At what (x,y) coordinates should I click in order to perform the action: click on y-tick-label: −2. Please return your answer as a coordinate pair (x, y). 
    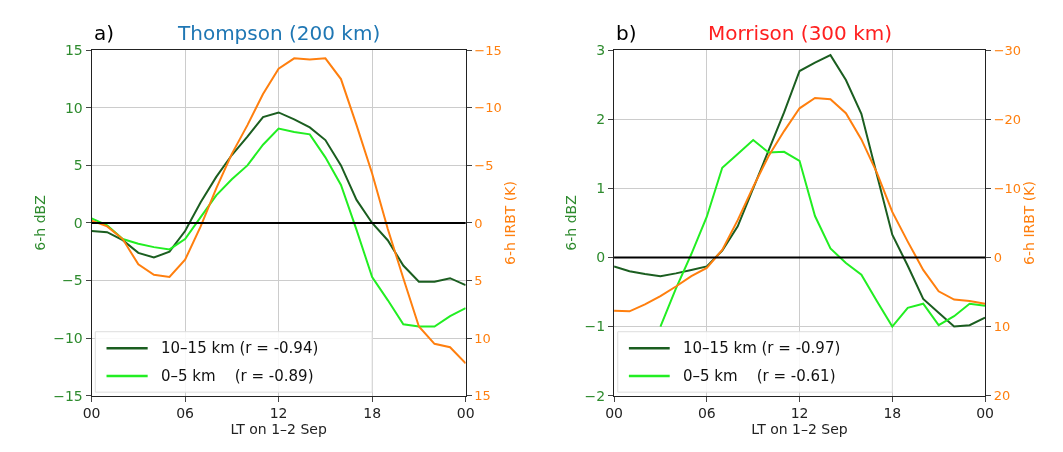
    Looking at the image, I should click on (595, 395).